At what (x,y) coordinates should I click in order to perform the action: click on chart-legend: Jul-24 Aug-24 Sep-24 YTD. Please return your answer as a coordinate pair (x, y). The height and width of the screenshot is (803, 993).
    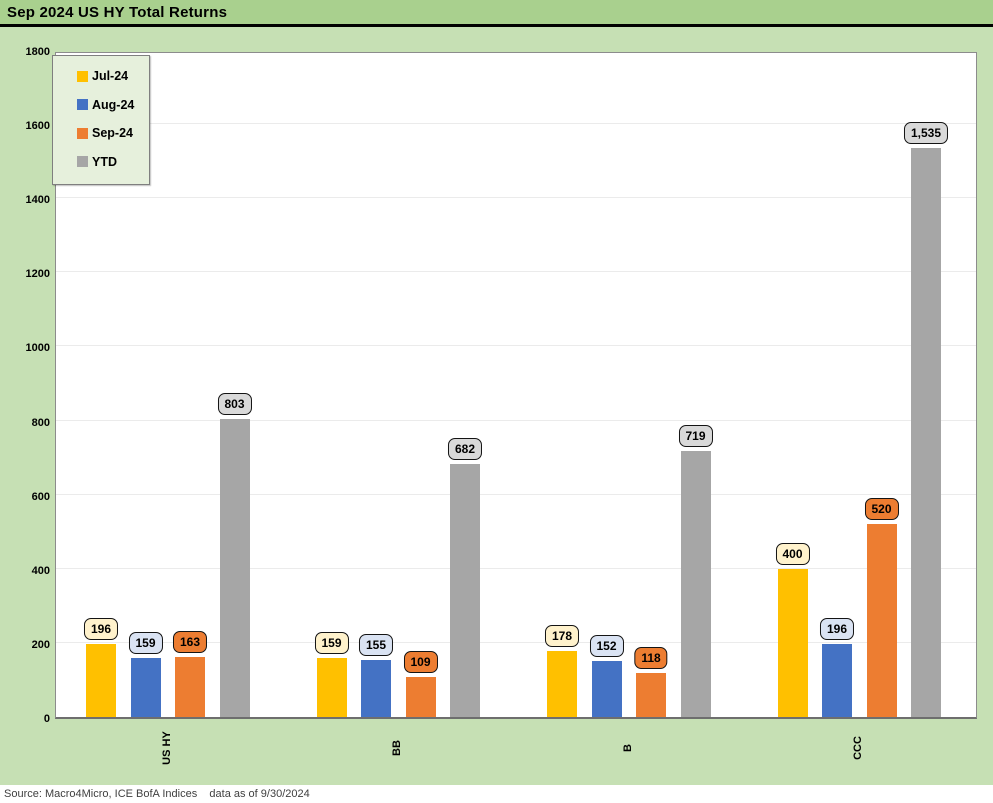
    Looking at the image, I should click on (101, 120).